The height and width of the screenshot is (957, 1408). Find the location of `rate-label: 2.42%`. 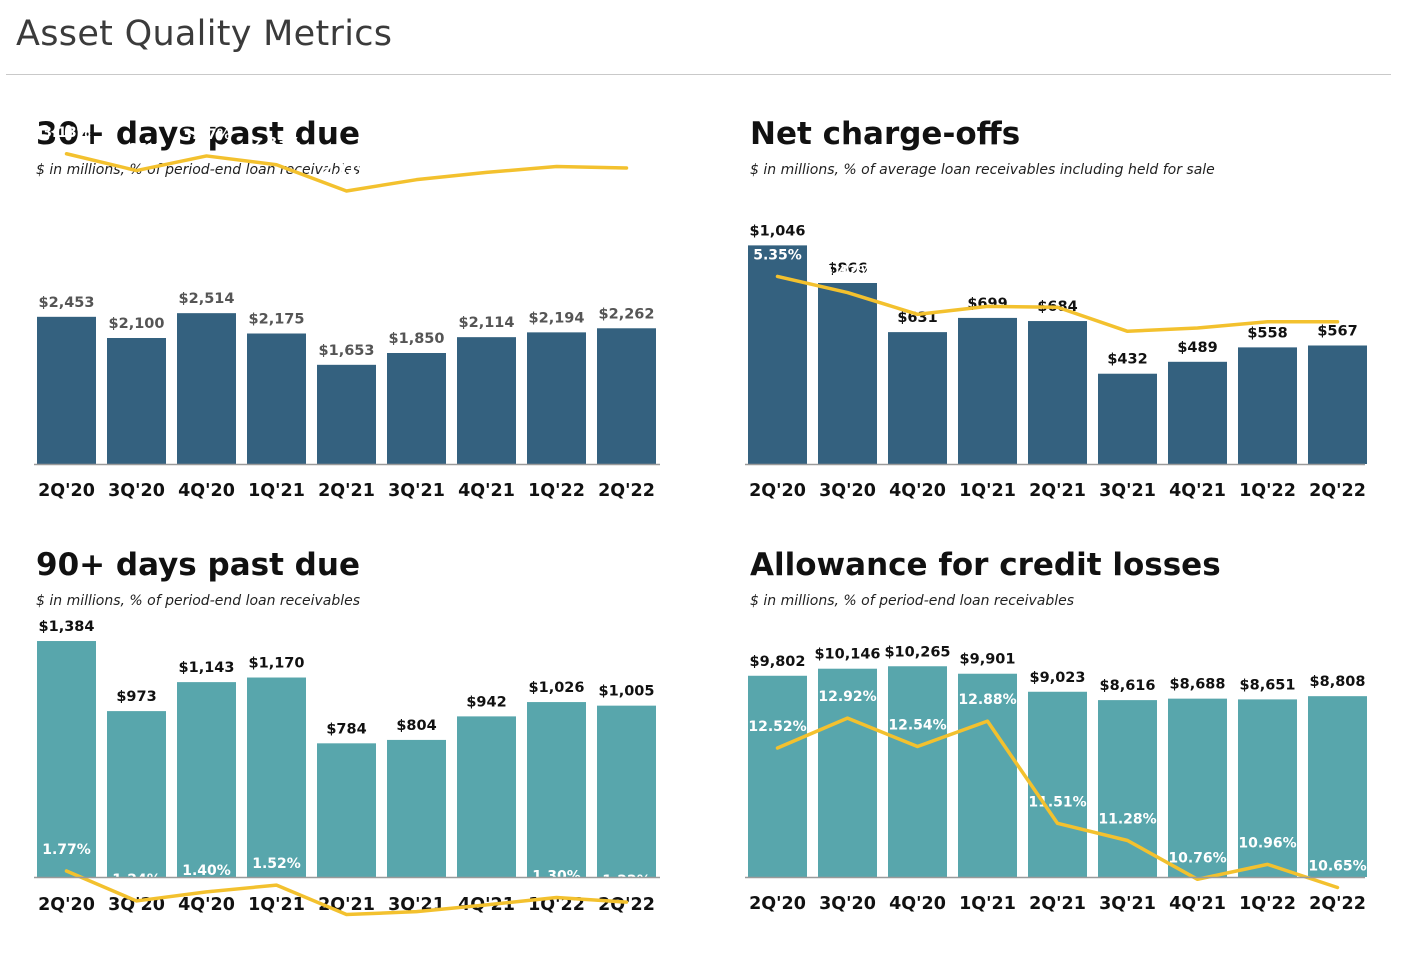

rate-label: 2.42% is located at coordinates (416, 159).